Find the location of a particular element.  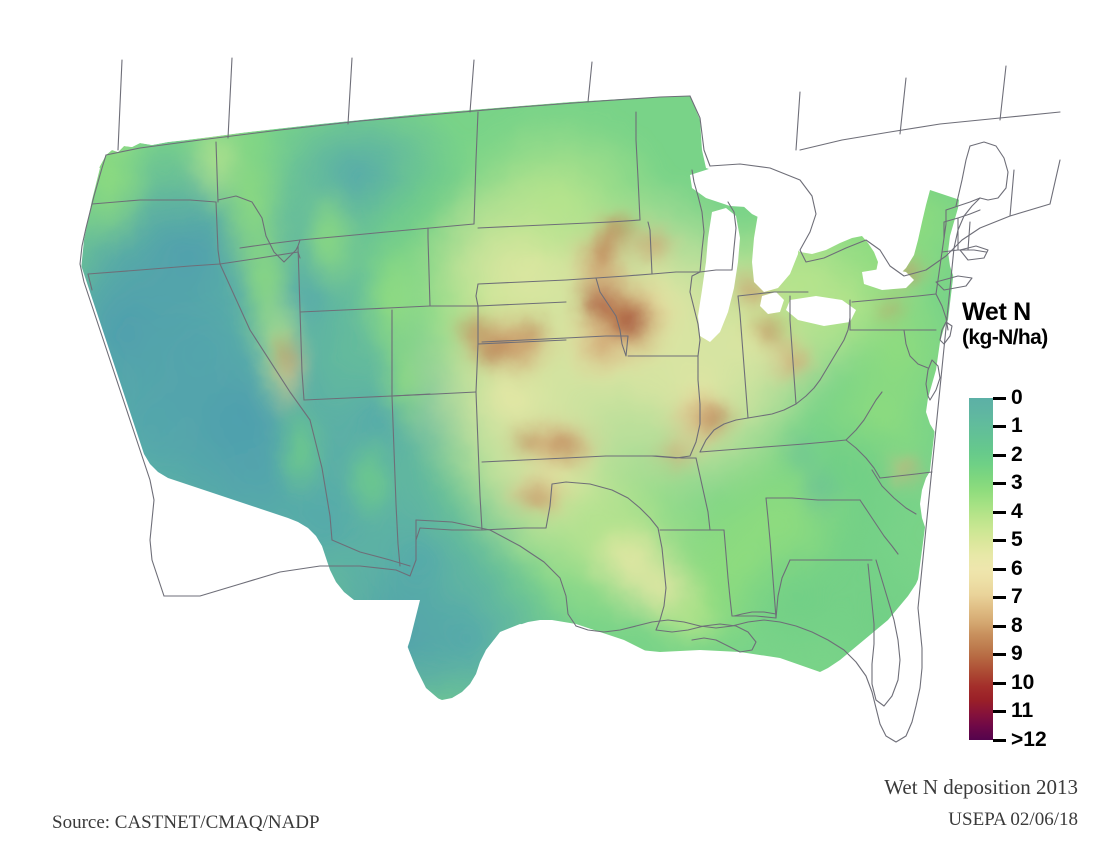

tick-label: 2 is located at coordinates (1017, 454).